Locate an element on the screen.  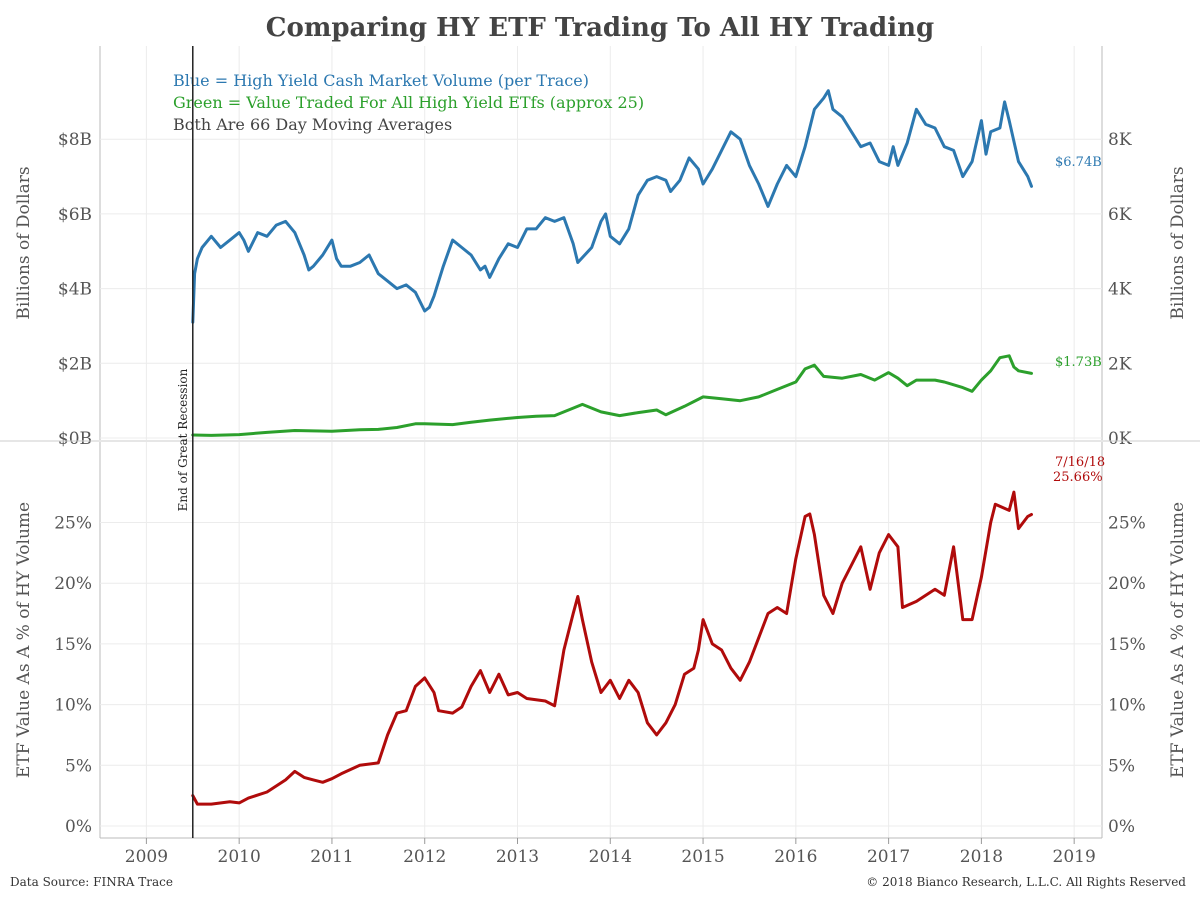
x-tick-label: 2011 is located at coordinates (331, 857).